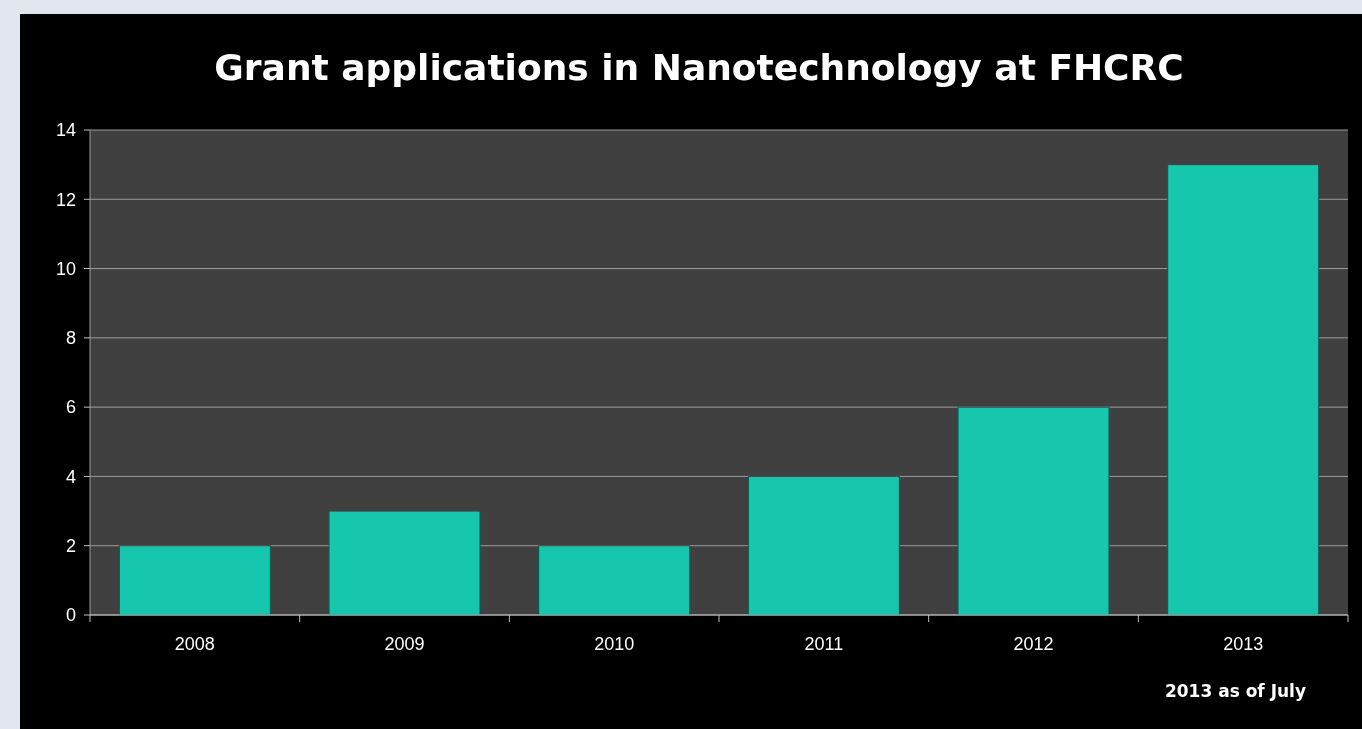 The image size is (1362, 729). I want to click on x-tick-label: 2013, so click(1243, 644).